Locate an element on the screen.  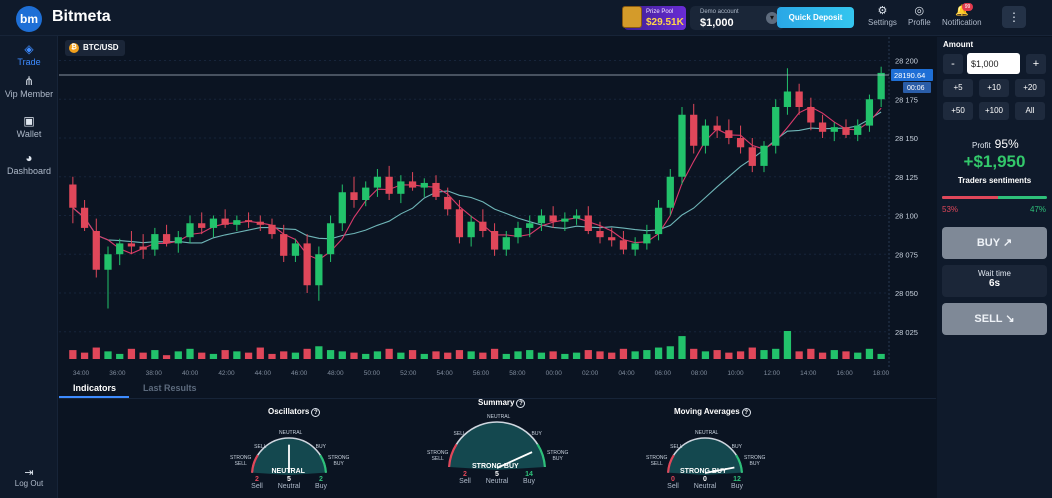
gauge-title: Summary? is located at coordinates (502, 403).